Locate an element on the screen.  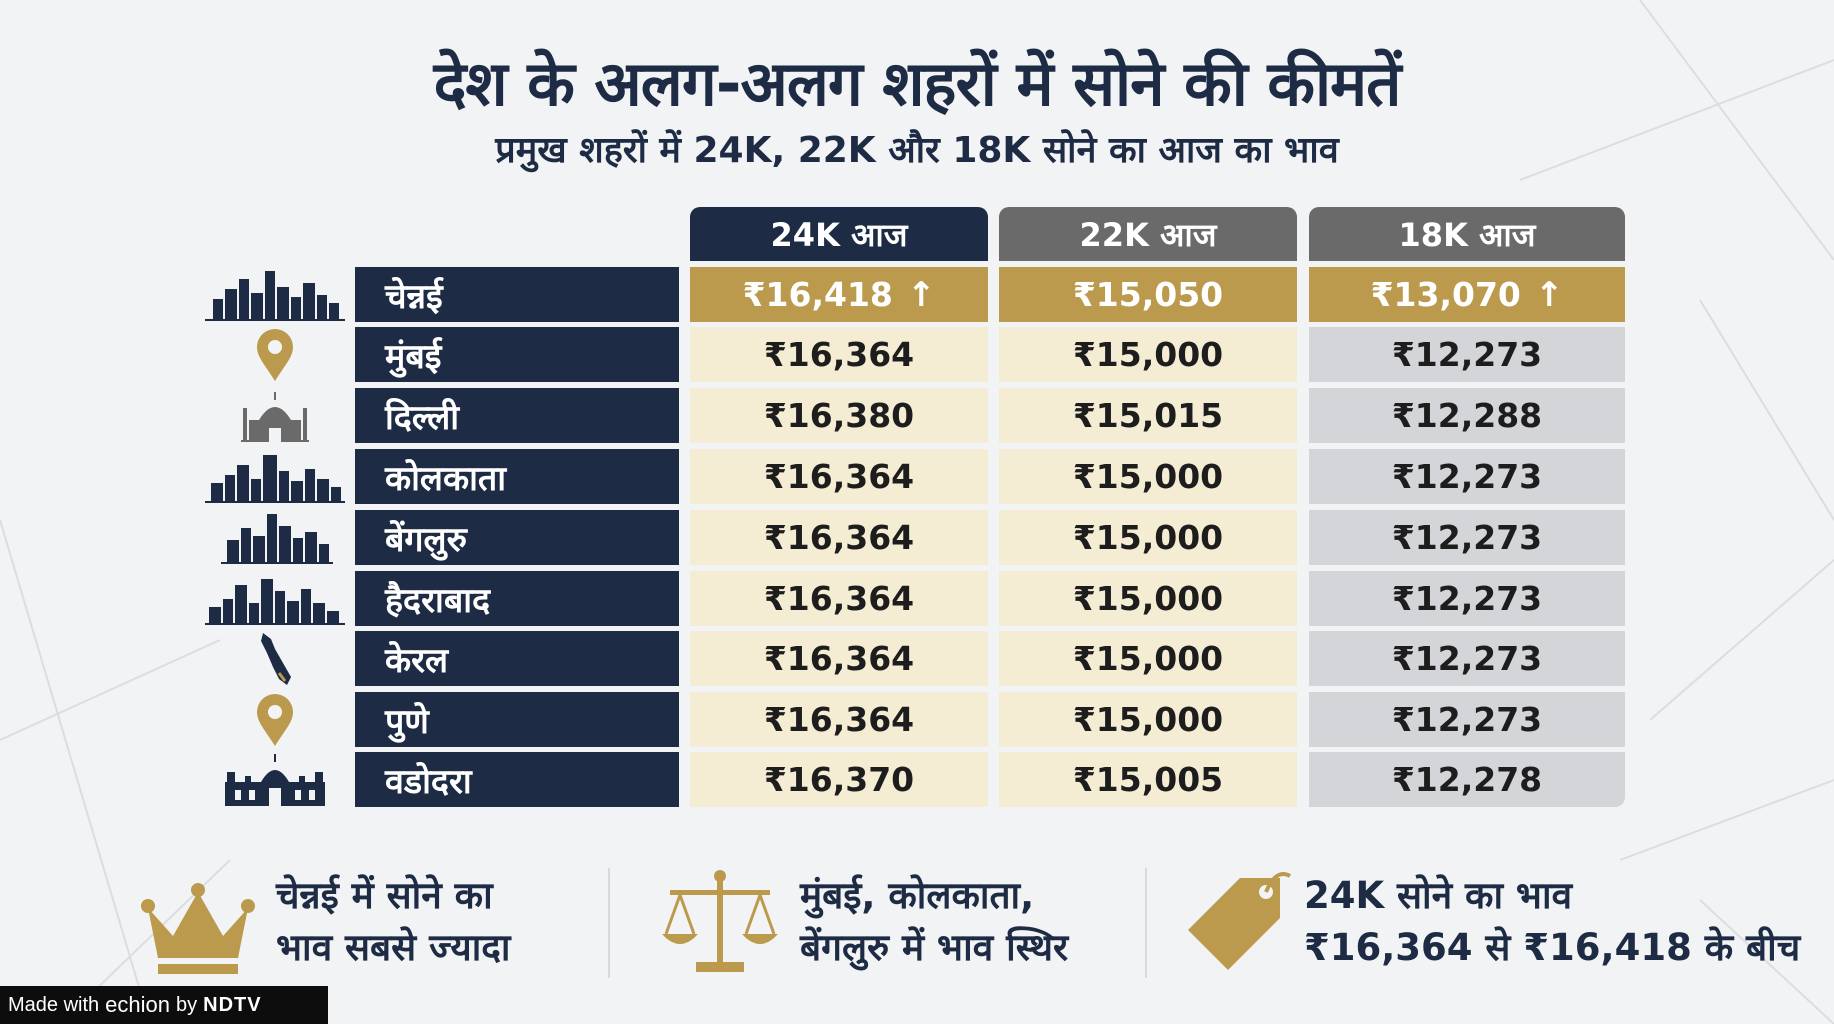
column-header-22k: 22K आज is located at coordinates (1148, 234).